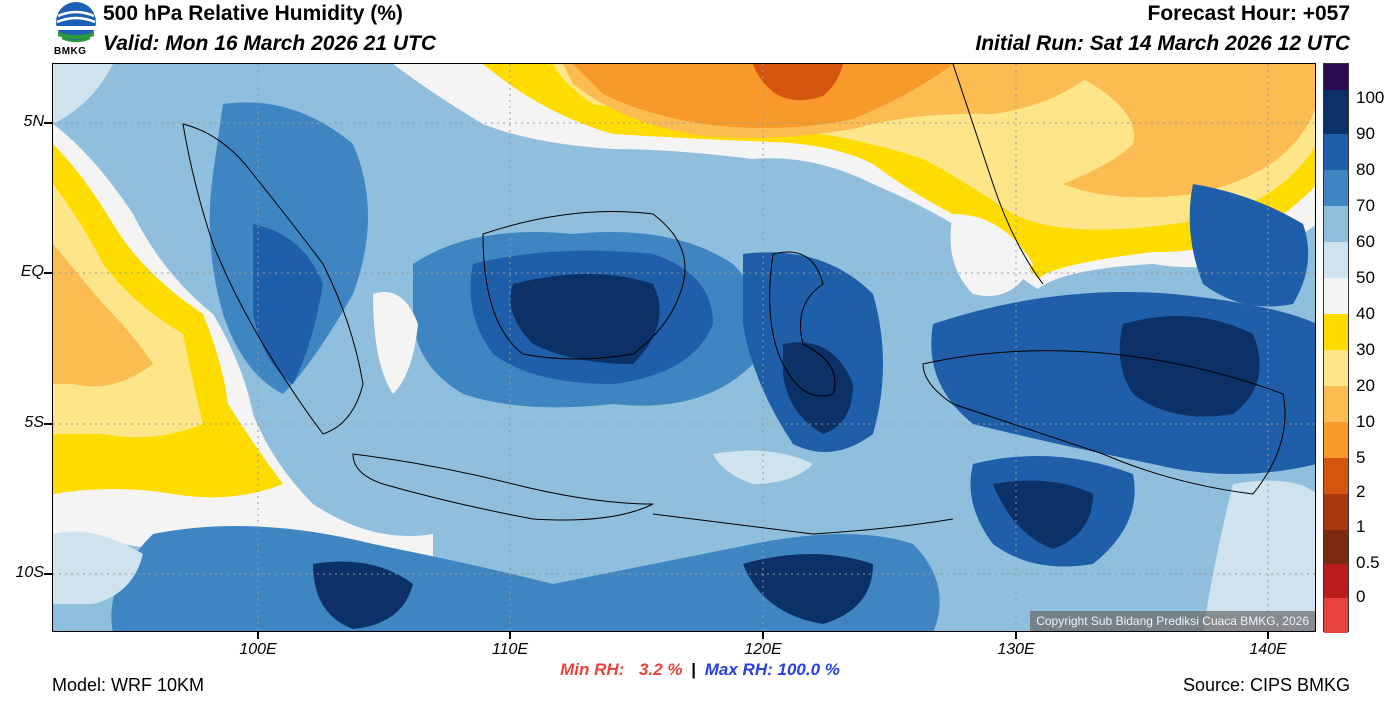 This screenshot has height=709, width=1400. Describe the element at coordinates (510, 649) in the screenshot. I see `lon-label-110e: 110E` at that location.